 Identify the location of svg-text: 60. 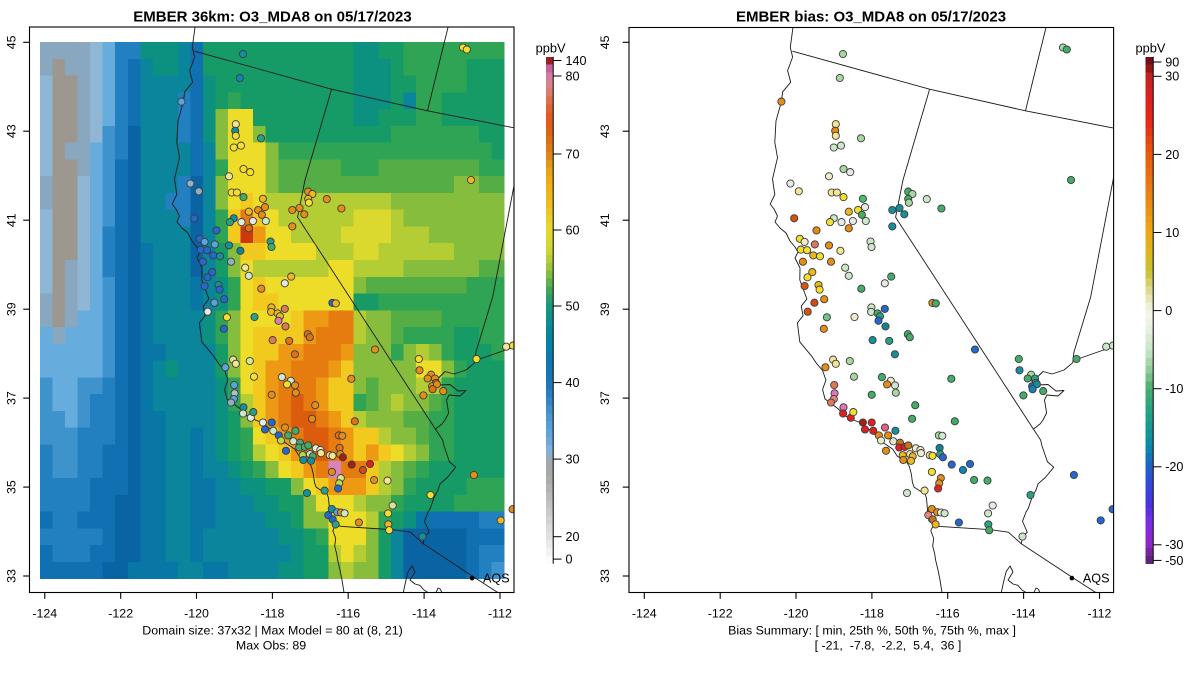
(573, 230).